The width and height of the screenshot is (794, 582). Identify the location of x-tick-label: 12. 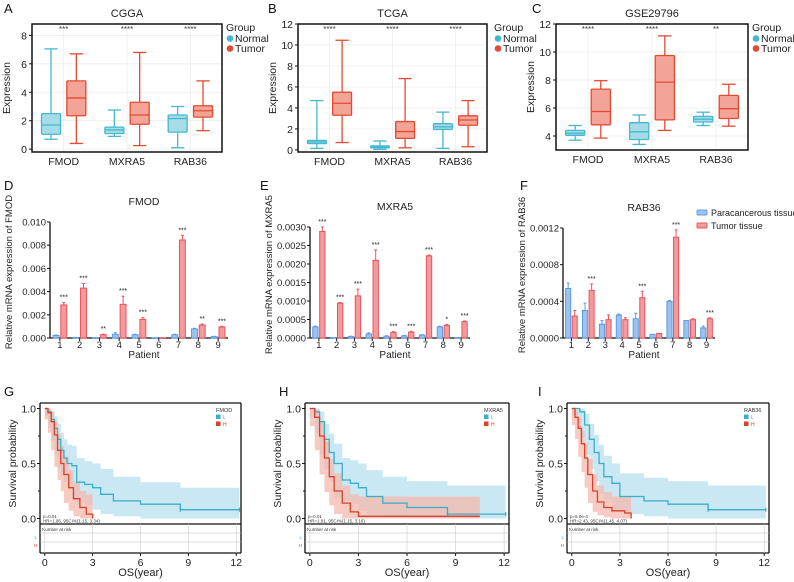
(764, 563).